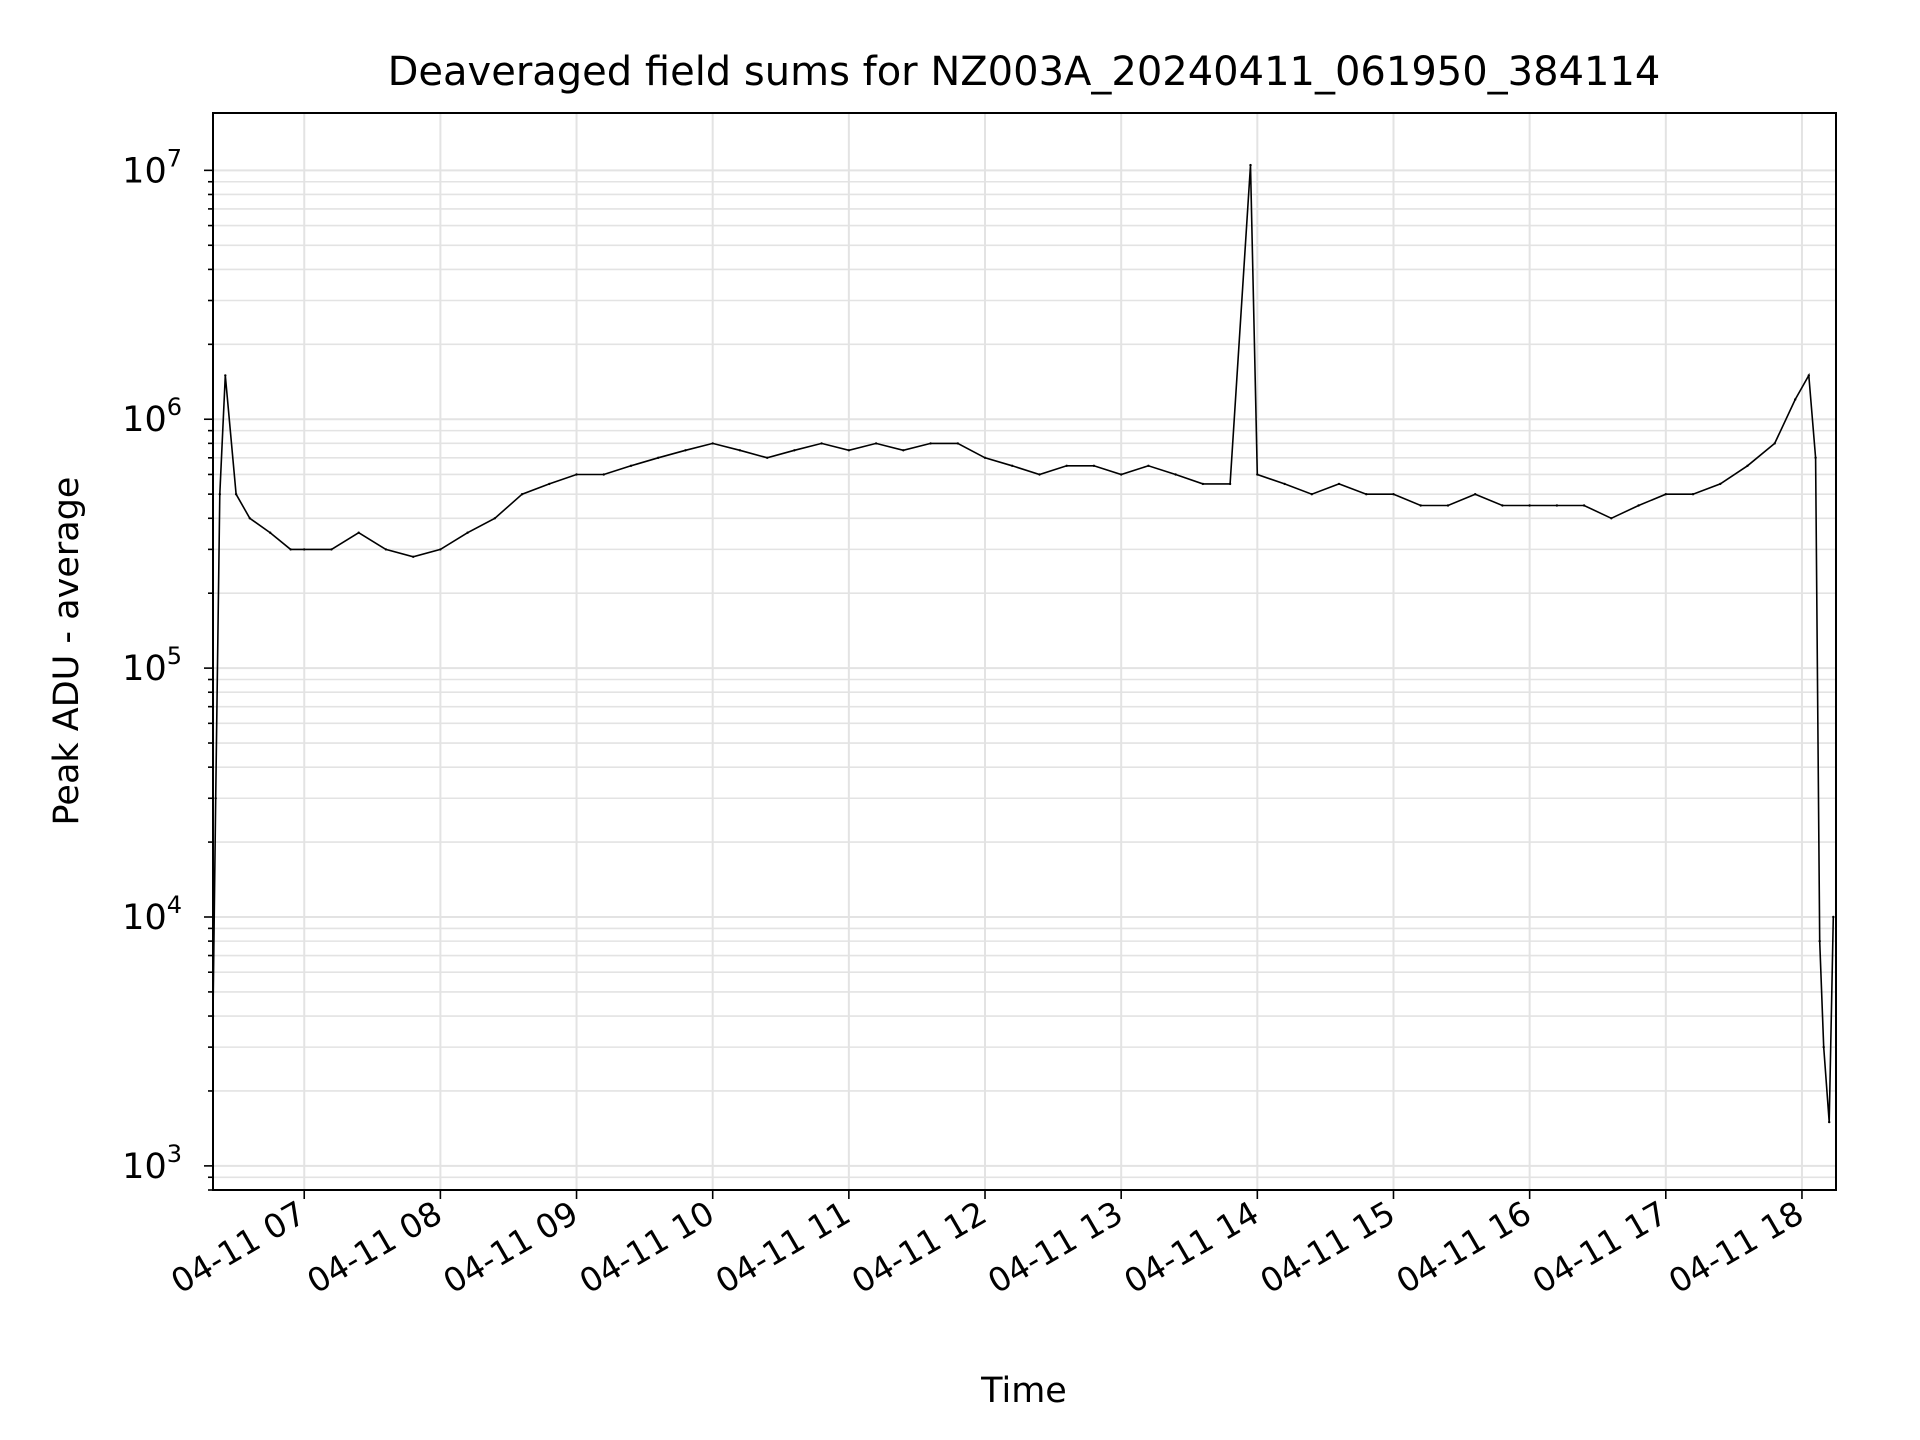 Image resolution: width=1920 pixels, height=1440 pixels. Describe the element at coordinates (152, 914) in the screenshot. I see `y-tick-label: 10⁴` at that location.